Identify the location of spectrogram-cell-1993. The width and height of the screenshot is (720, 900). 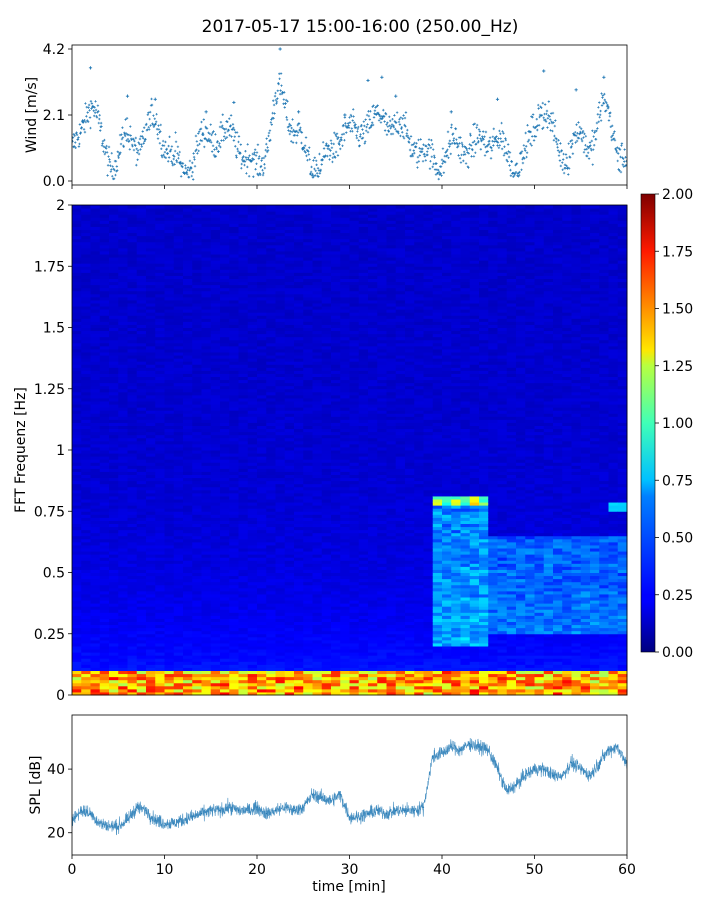
(188, 470).